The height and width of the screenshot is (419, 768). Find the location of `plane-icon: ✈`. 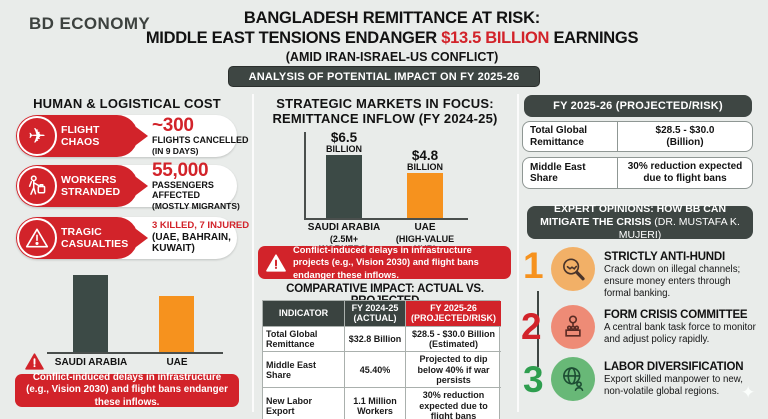

plane-icon: ✈ is located at coordinates (37, 136).